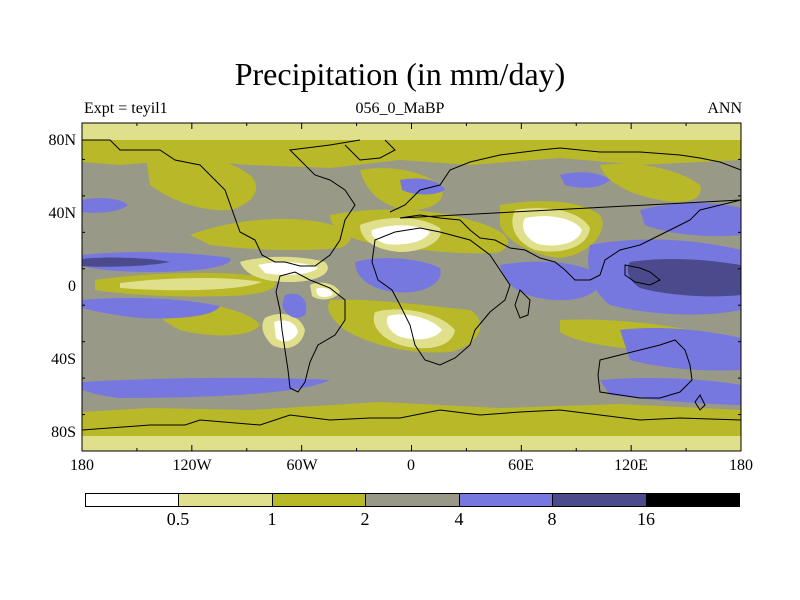 Image resolution: width=800 pixels, height=600 pixels. Describe the element at coordinates (411, 154) in the screenshot. I see `arctic-band-low` at that location.